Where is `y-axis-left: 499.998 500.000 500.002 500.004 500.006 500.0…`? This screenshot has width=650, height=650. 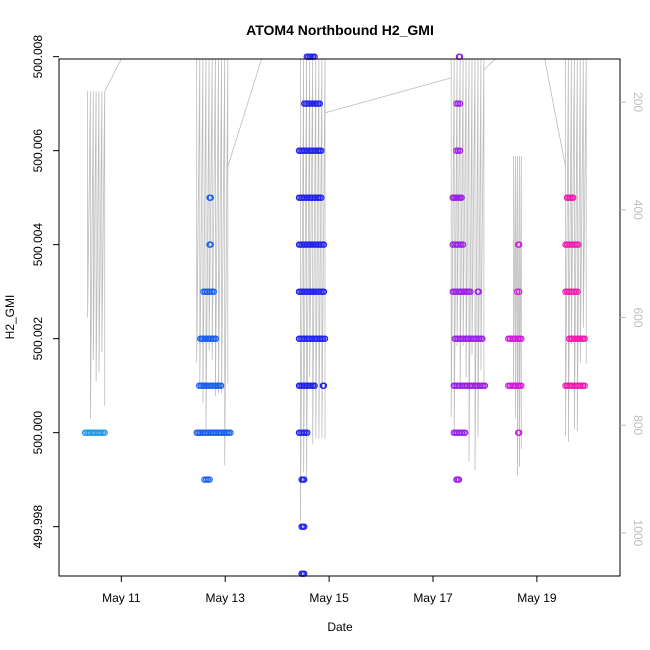 y-axis-left: 499.998 500.000 500.002 500.004 500.006 500.0… is located at coordinates (45, 292).